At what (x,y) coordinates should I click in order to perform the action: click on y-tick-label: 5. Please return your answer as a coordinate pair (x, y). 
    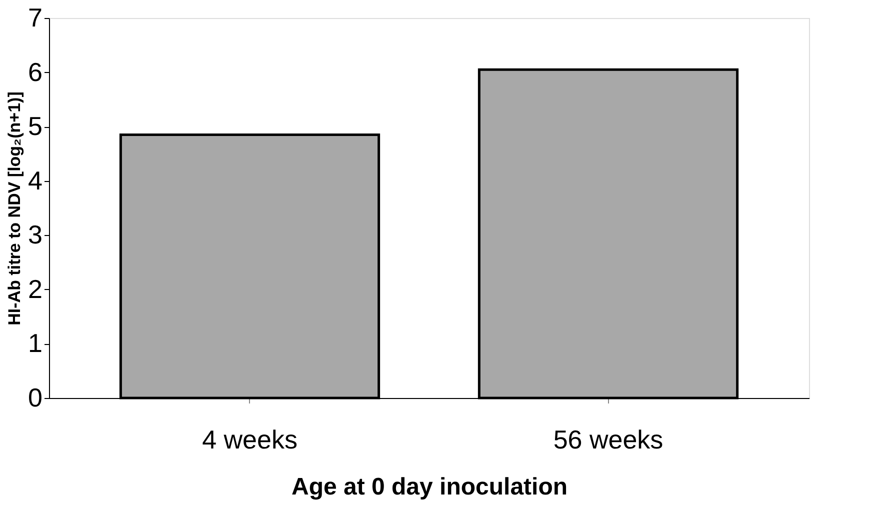
    Looking at the image, I should click on (35, 126).